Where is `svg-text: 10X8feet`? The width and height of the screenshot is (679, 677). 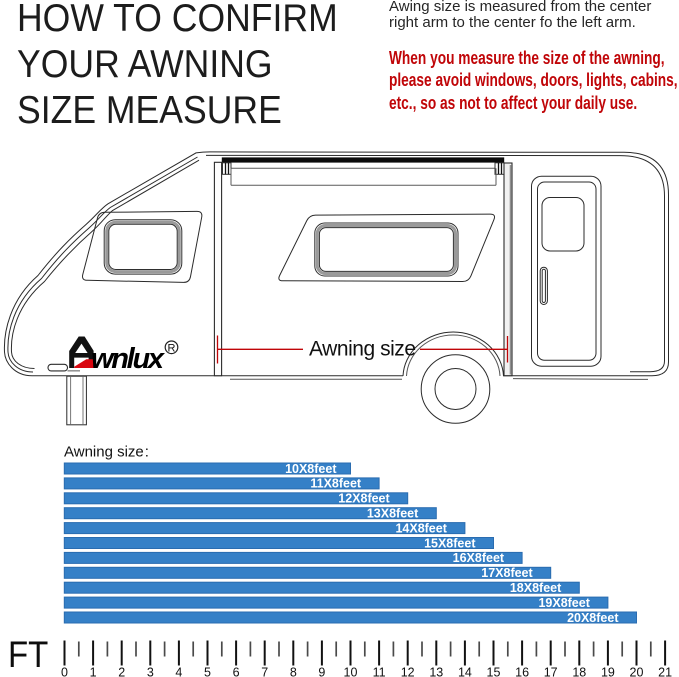 svg-text: 10X8feet is located at coordinates (311, 469).